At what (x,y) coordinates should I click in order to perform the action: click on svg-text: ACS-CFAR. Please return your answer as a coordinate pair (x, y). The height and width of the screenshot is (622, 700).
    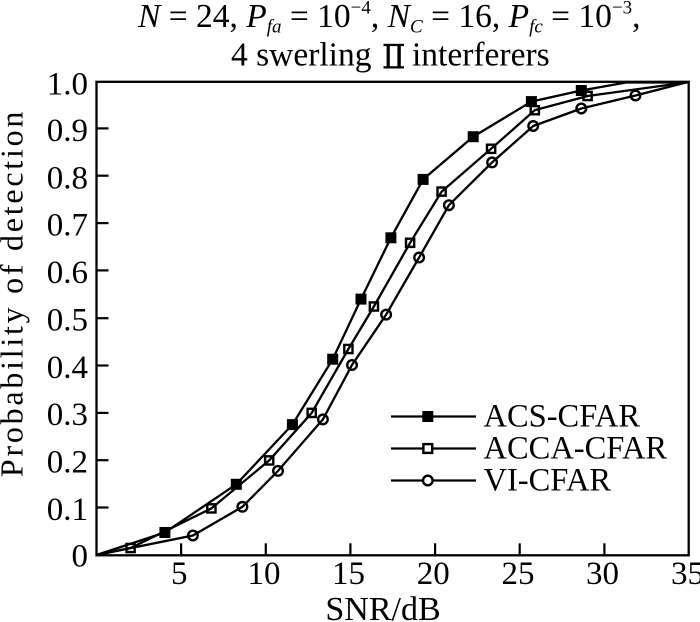
    Looking at the image, I should click on (562, 416).